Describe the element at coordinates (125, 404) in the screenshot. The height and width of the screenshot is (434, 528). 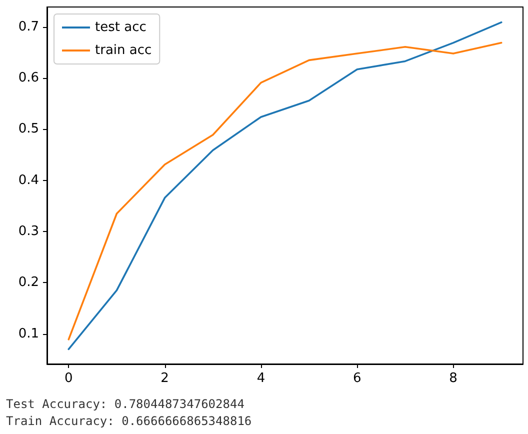
I see `text: Test Accuracy: 0.7804487347602844` at that location.